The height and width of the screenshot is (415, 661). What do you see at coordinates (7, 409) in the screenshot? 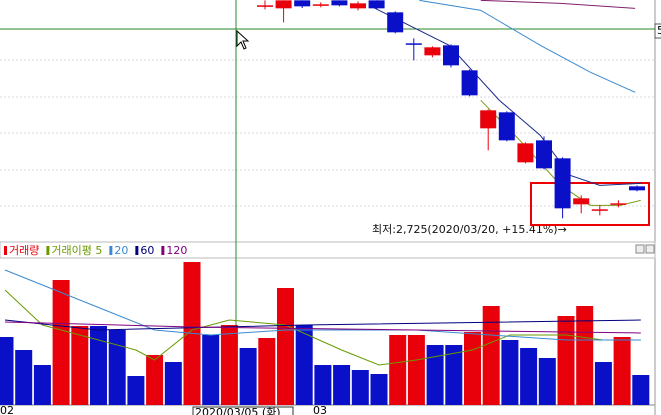
I see `x-label: 02` at bounding box center [7, 409].